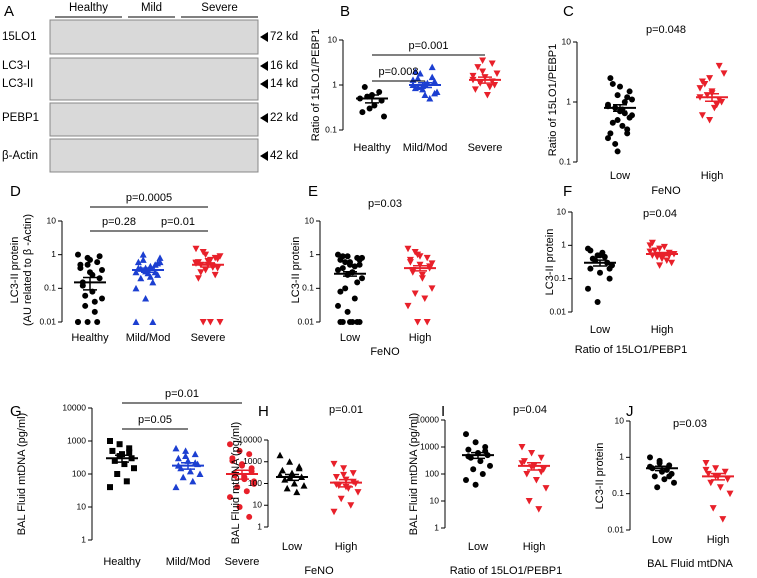  I want to click on x-axis-label: Ratio of 15LO1/PEBP1, so click(506, 571).